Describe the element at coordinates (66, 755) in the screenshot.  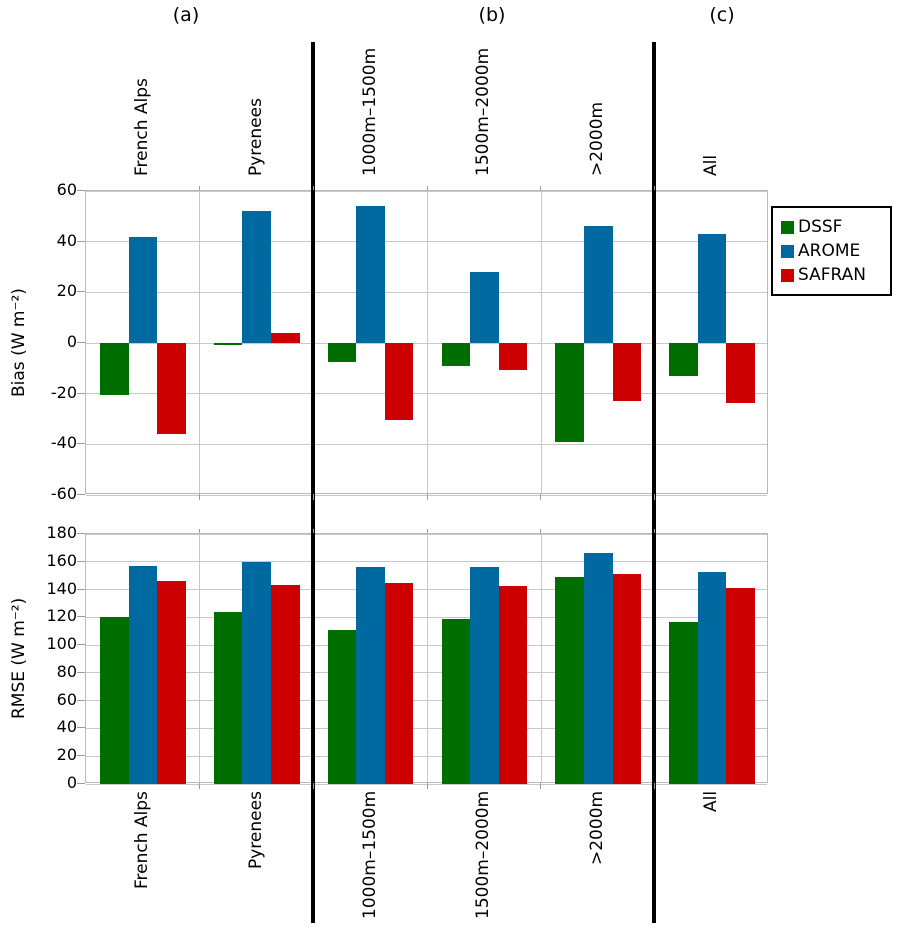
I see `ytick-label-20: 20` at that location.